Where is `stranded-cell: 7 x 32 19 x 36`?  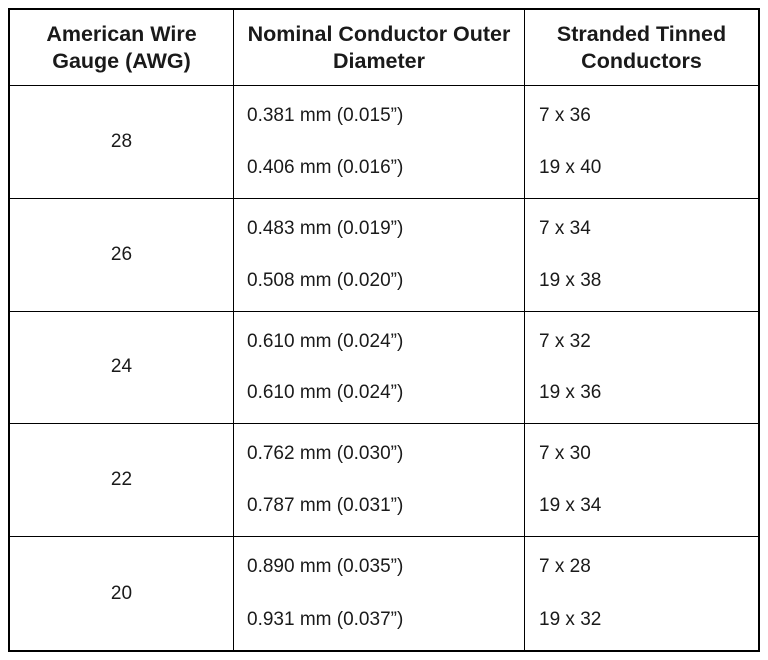
stranded-cell: 7 x 32 19 x 36 is located at coordinates (641, 368).